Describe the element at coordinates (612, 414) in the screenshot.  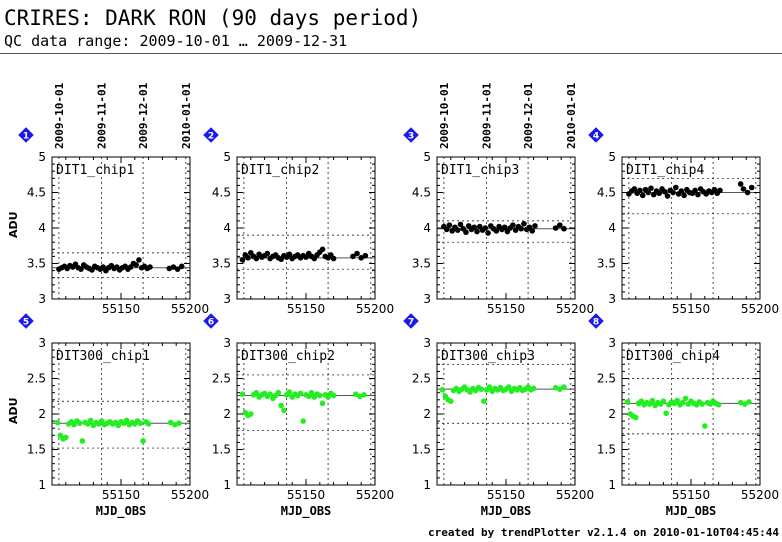
I see `y-tick-label: 2` at that location.